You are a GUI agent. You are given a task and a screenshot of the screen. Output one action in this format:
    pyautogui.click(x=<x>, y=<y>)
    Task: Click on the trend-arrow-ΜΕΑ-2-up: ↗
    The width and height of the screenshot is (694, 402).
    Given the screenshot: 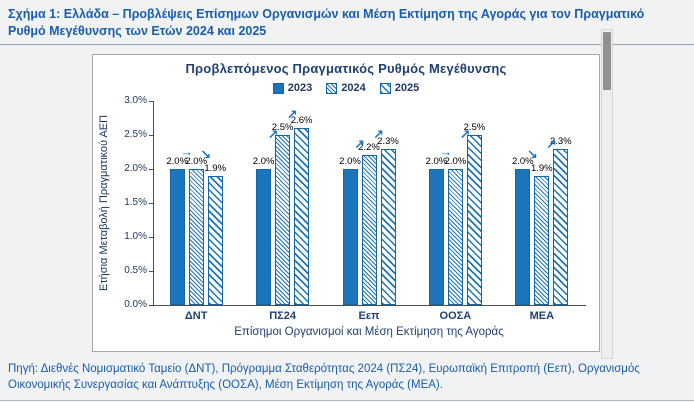 What is the action you would take?
    pyautogui.click(x=551, y=145)
    